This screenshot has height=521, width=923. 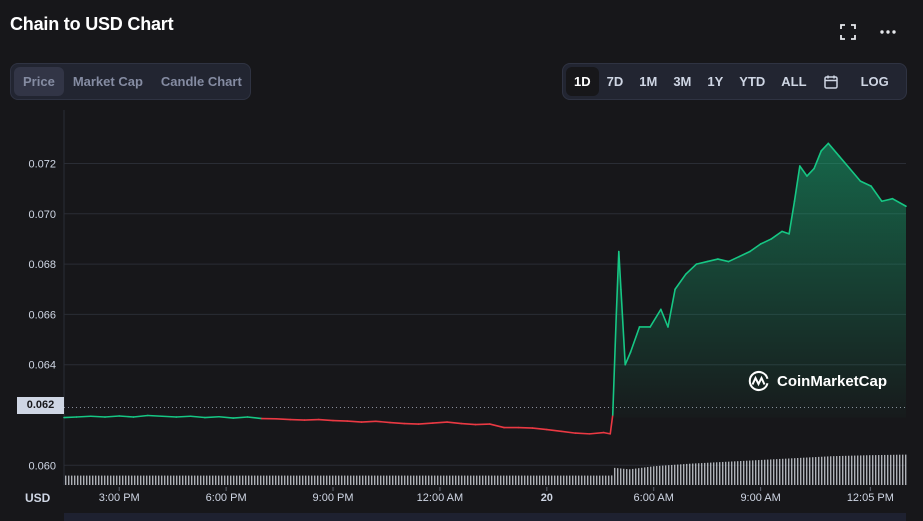 What do you see at coordinates (794, 81) in the screenshot?
I see `range-all: ALL` at bounding box center [794, 81].